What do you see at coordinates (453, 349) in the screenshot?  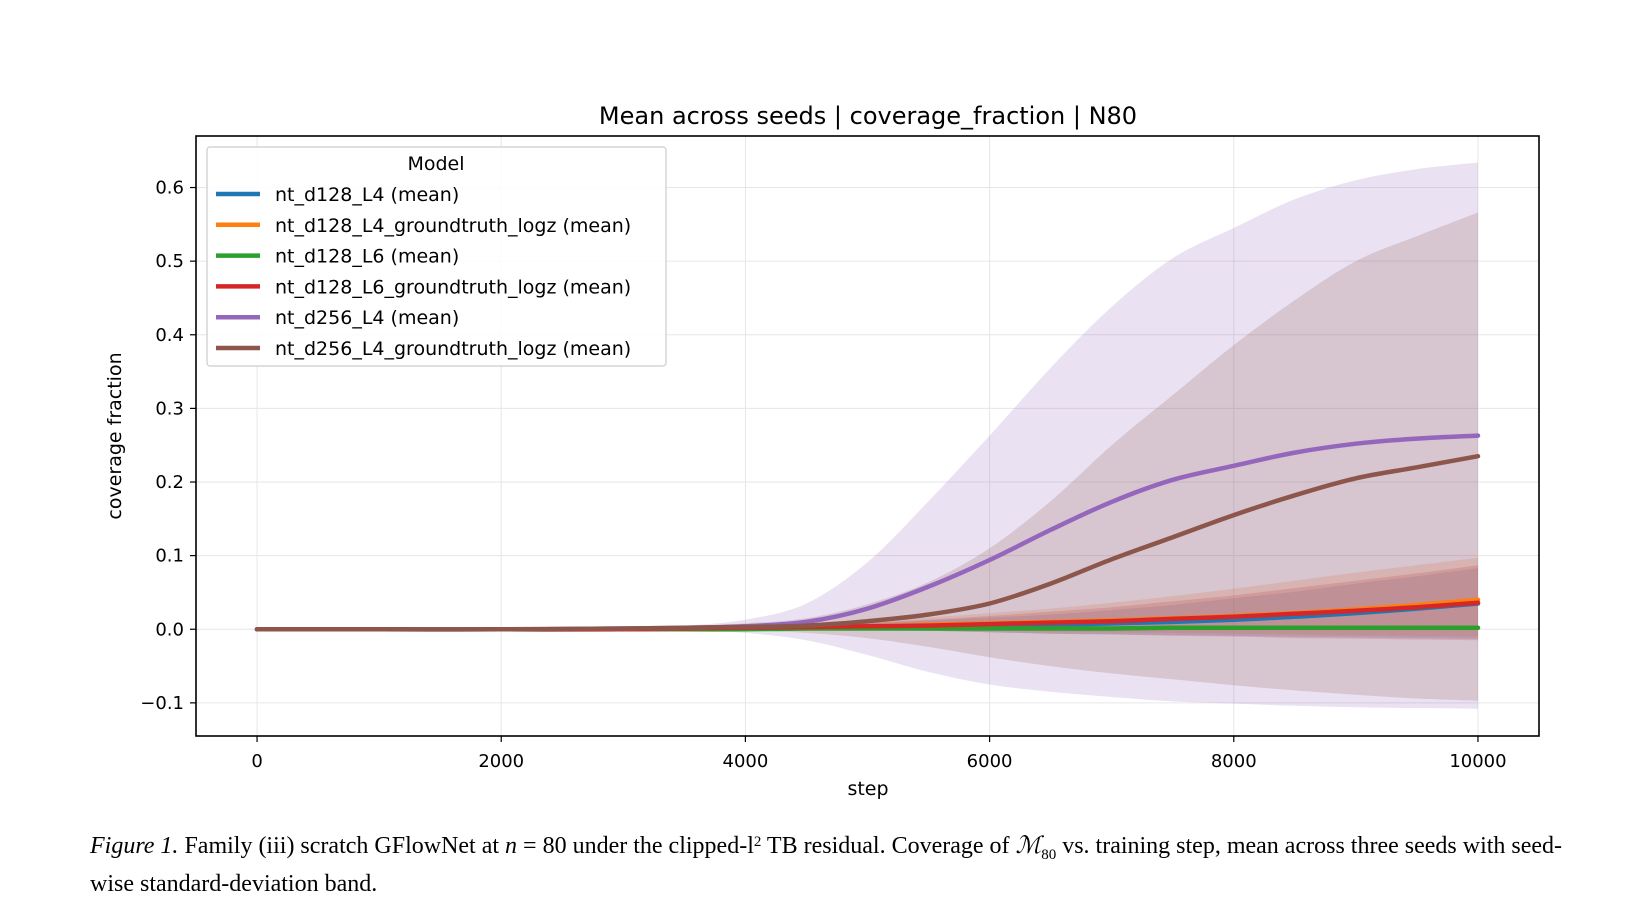 I see `legend-label: nt_d256_L4_groundtruth_logz (mean)` at bounding box center [453, 349].